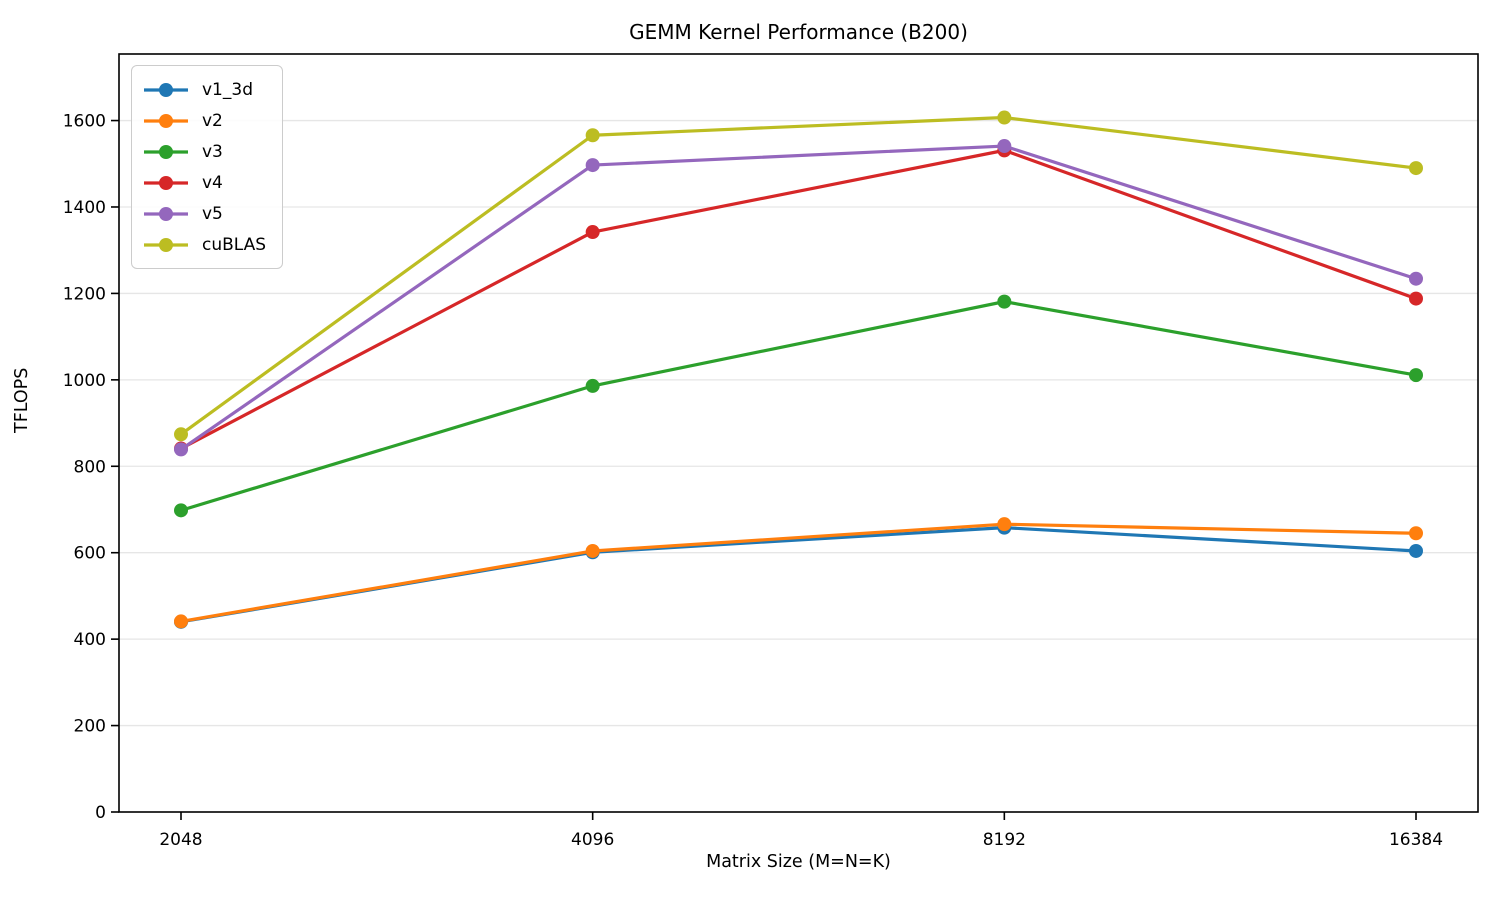 The image size is (1500, 900). Describe the element at coordinates (798, 862) in the screenshot. I see `x-axis-label: Matrix Size (M=N=K)` at that location.